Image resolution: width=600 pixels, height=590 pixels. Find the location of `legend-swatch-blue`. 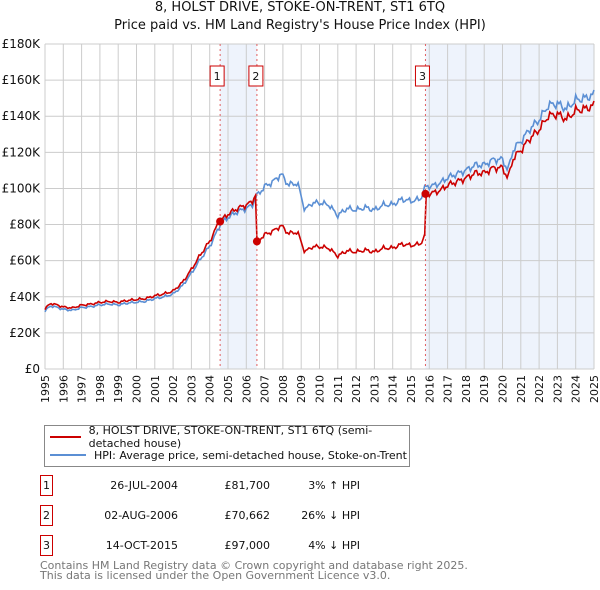

legend-swatch-blue is located at coordinates (68, 455).